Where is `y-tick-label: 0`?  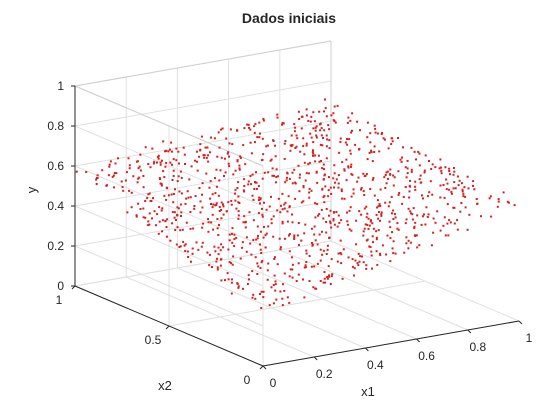 y-tick-label: 0 is located at coordinates (247, 380).